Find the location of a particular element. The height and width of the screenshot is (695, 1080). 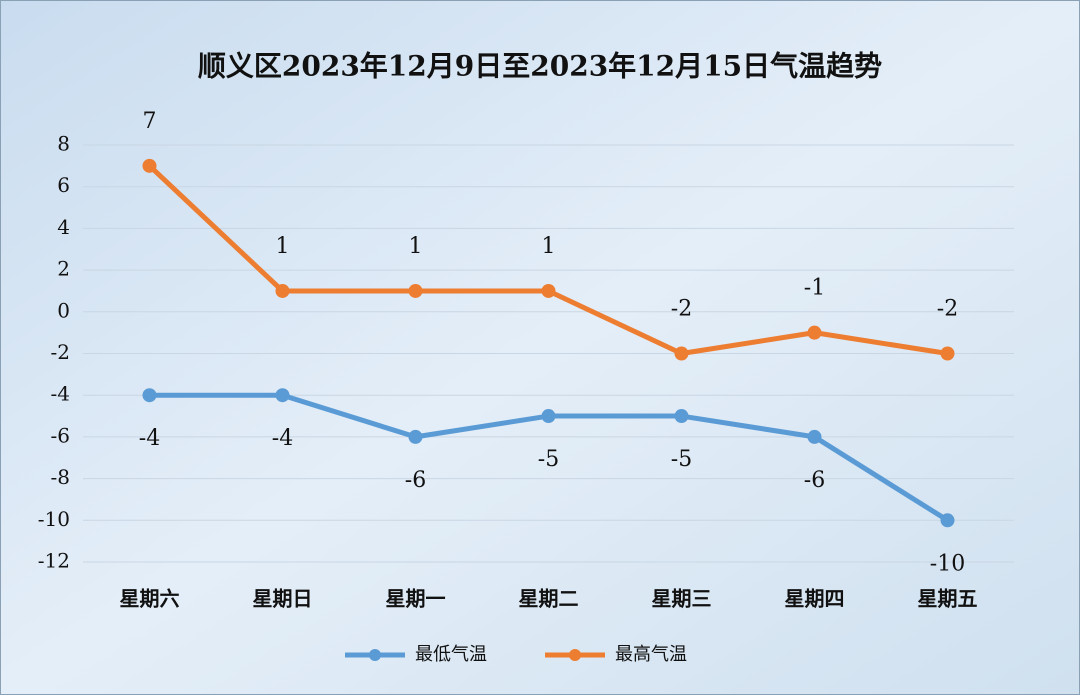

legend: 最低气温 最高气温 is located at coordinates (516, 654).